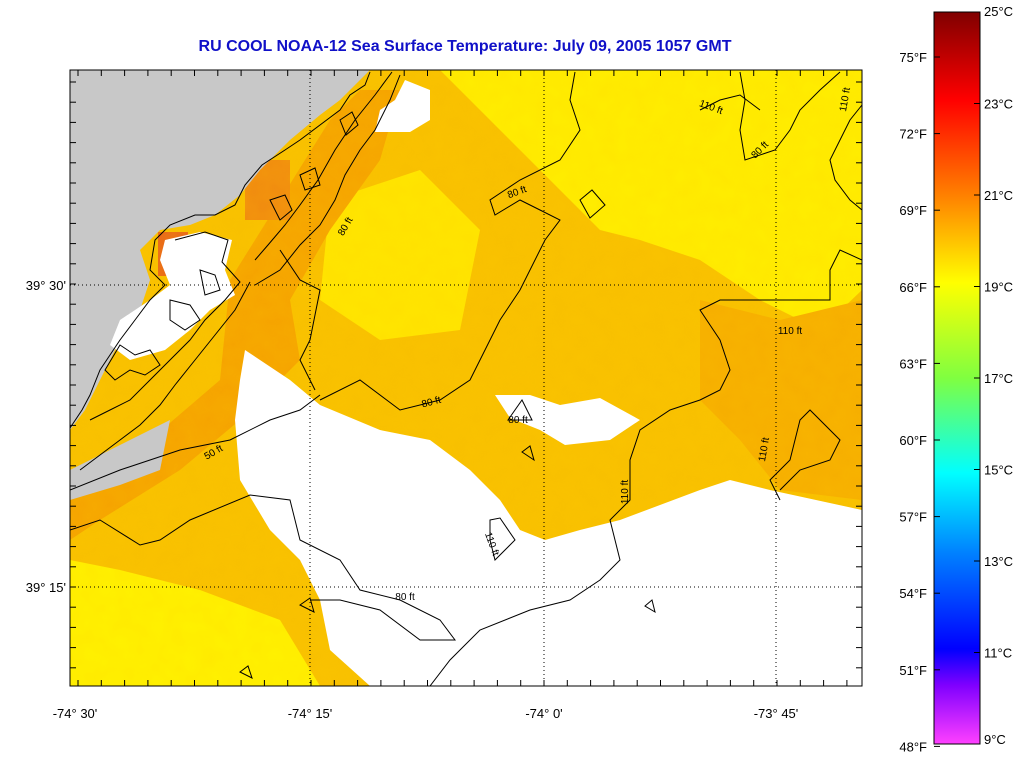  Describe the element at coordinates (263, 567) in the screenshot. I see `contour-80ft-a` at that location.